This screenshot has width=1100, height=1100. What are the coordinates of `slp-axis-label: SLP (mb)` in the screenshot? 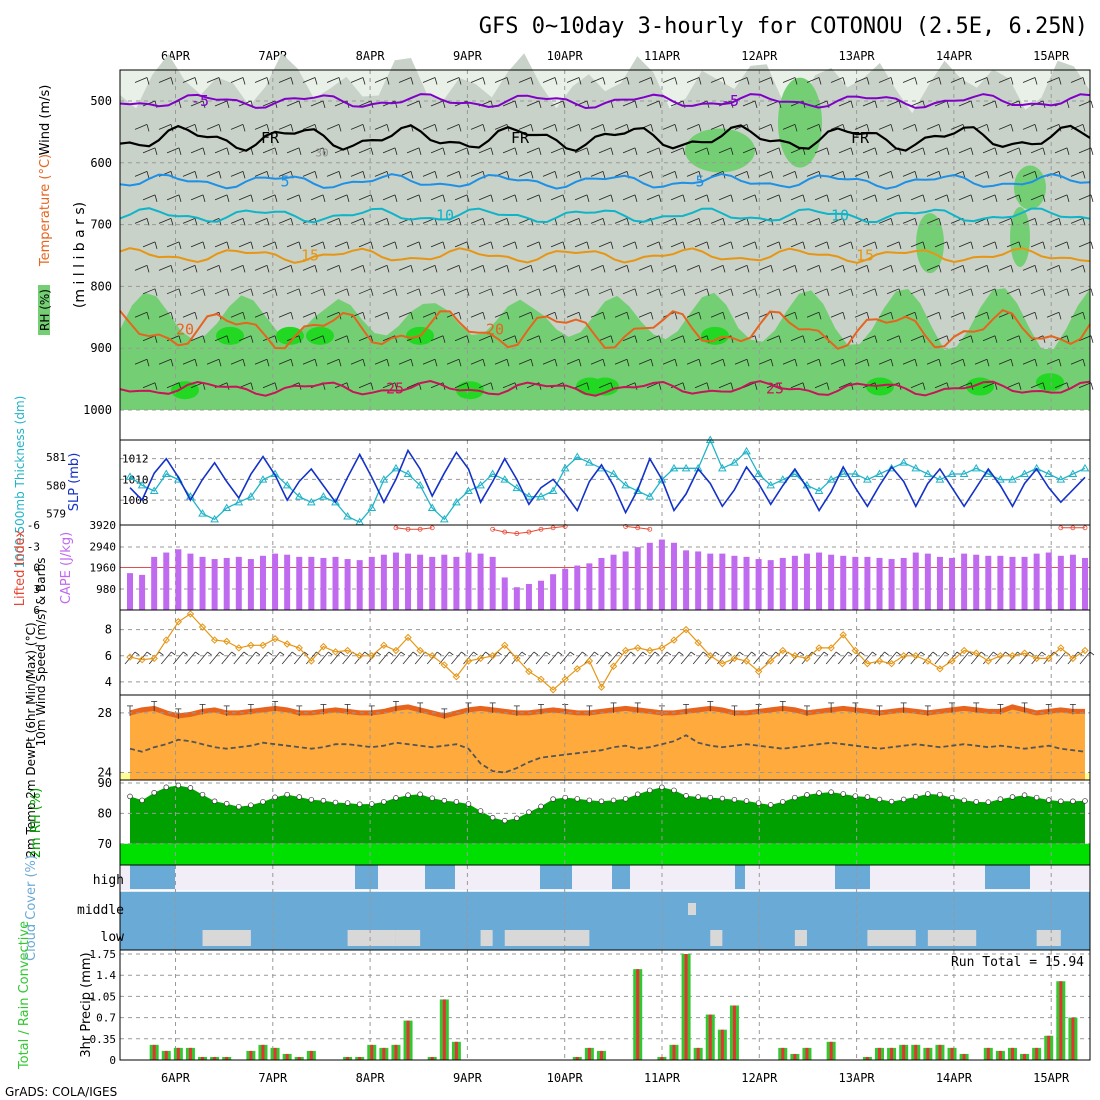 It's located at (74, 482).